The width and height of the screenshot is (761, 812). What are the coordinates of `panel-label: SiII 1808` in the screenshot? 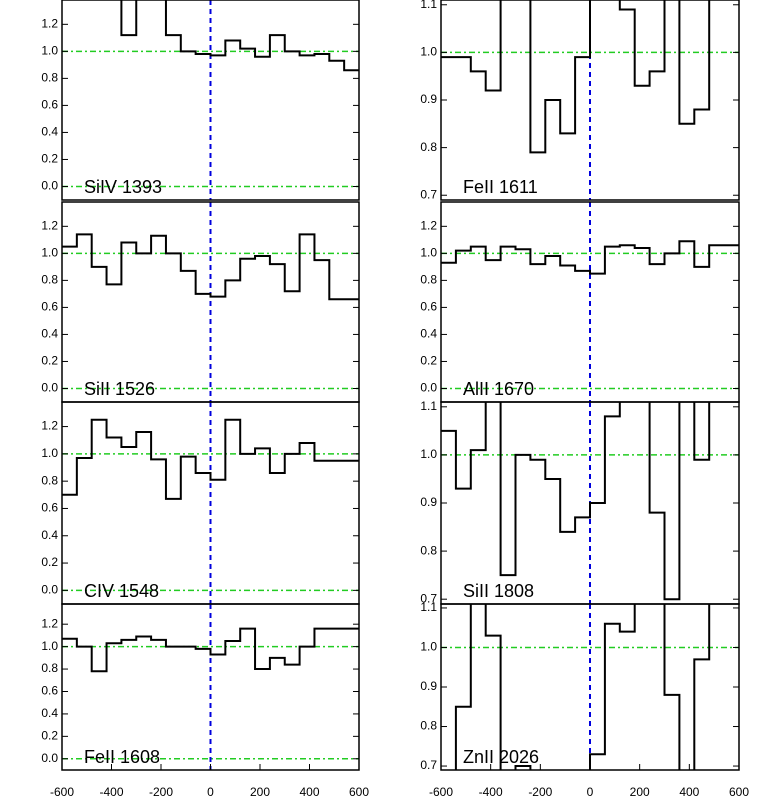 It's located at (498, 591).